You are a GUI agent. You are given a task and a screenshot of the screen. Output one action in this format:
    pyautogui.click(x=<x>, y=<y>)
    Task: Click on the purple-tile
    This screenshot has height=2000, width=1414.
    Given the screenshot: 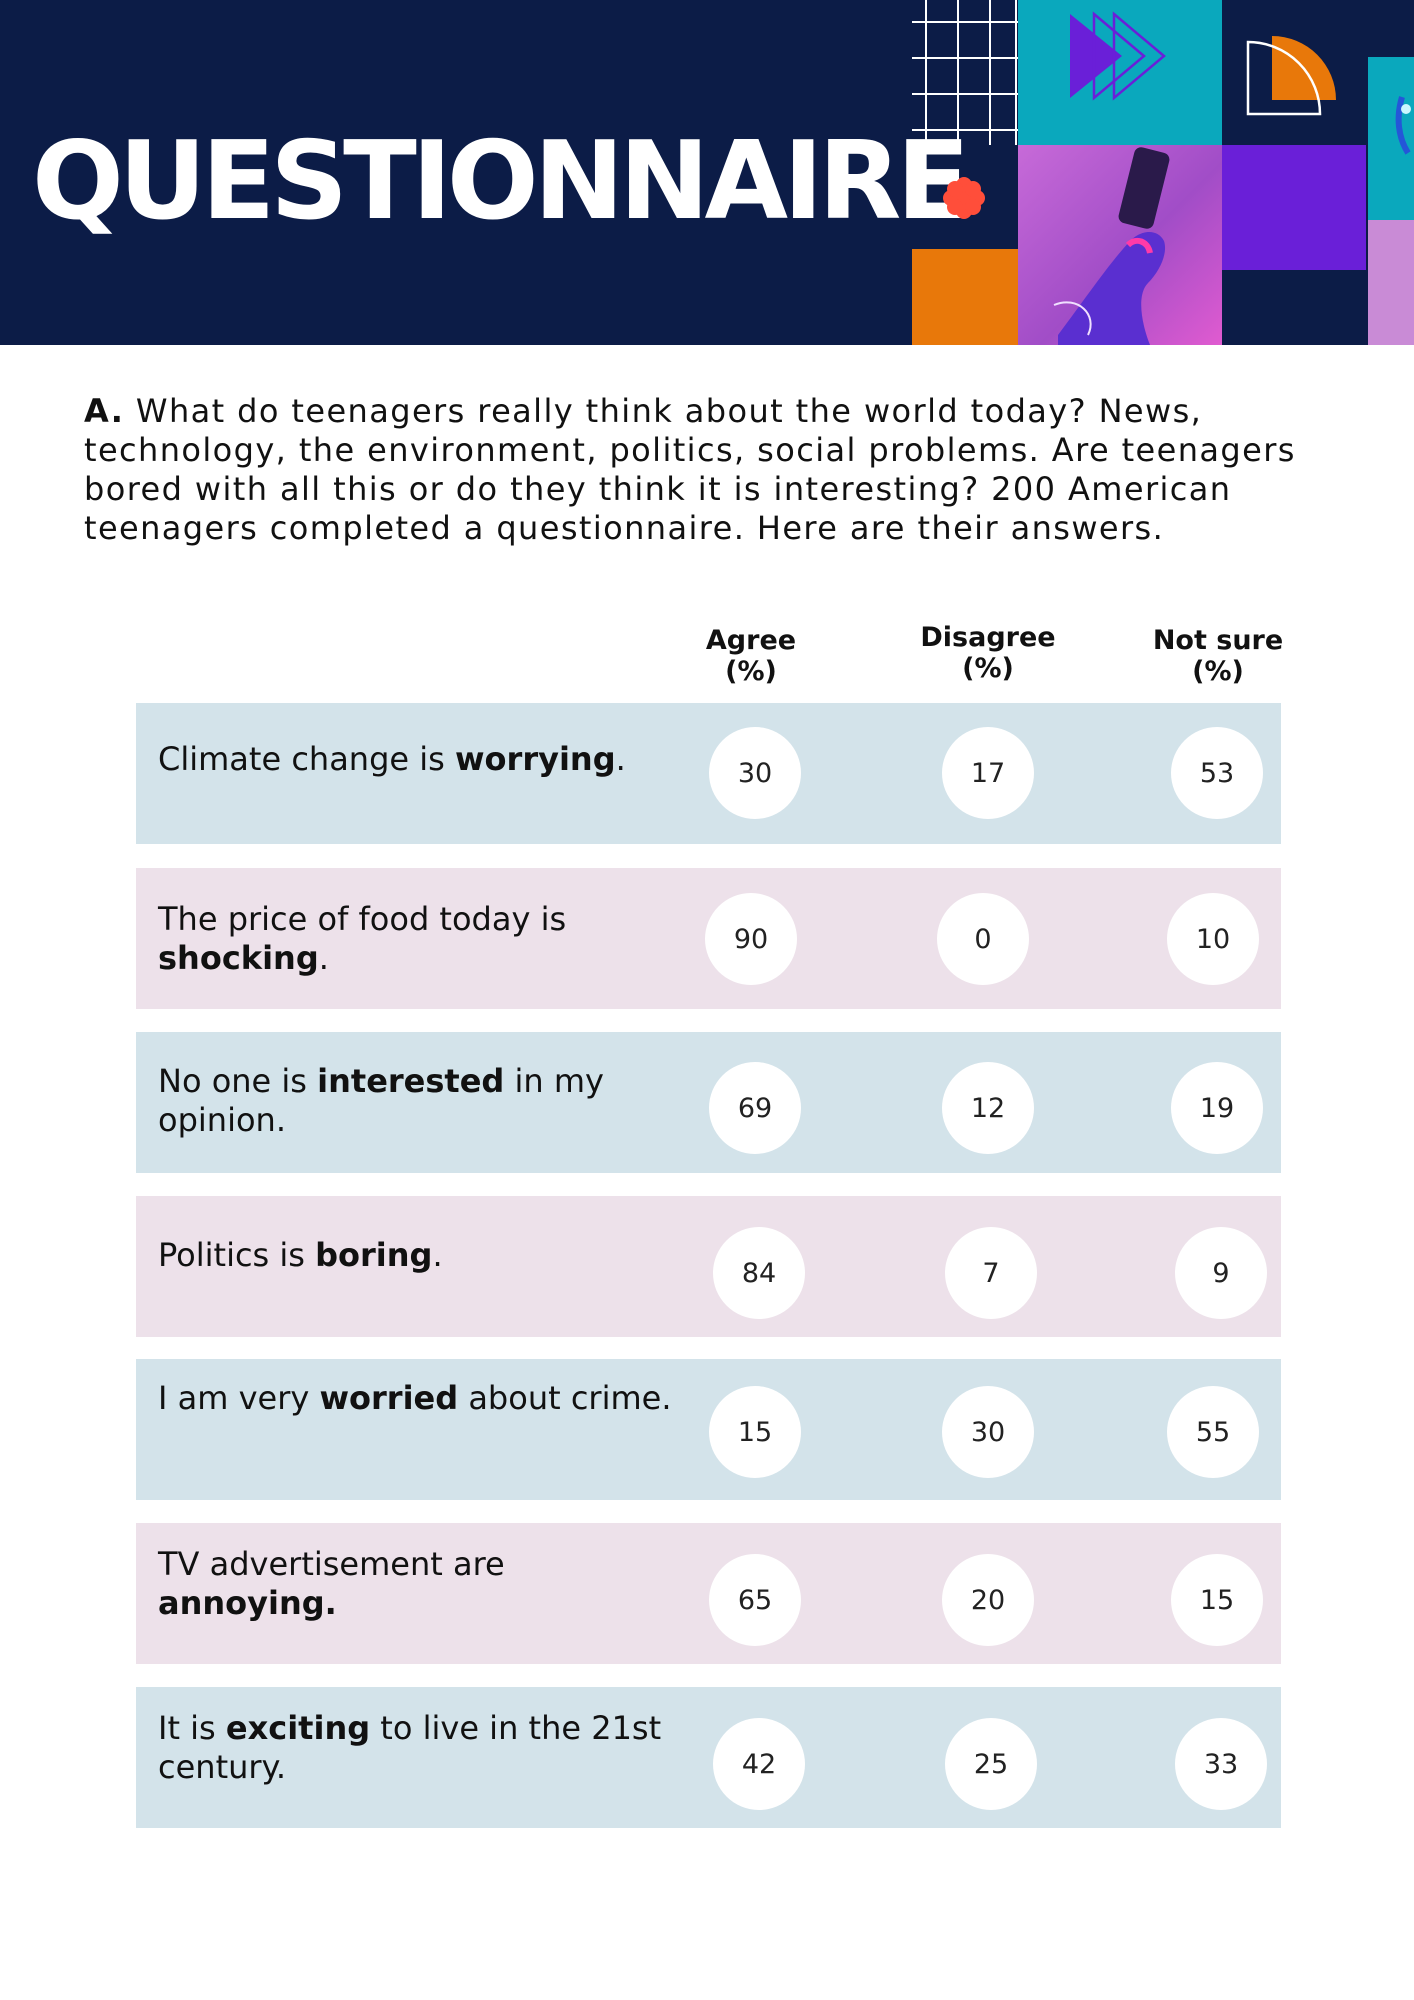 What is the action you would take?
    pyautogui.click(x=1294, y=207)
    